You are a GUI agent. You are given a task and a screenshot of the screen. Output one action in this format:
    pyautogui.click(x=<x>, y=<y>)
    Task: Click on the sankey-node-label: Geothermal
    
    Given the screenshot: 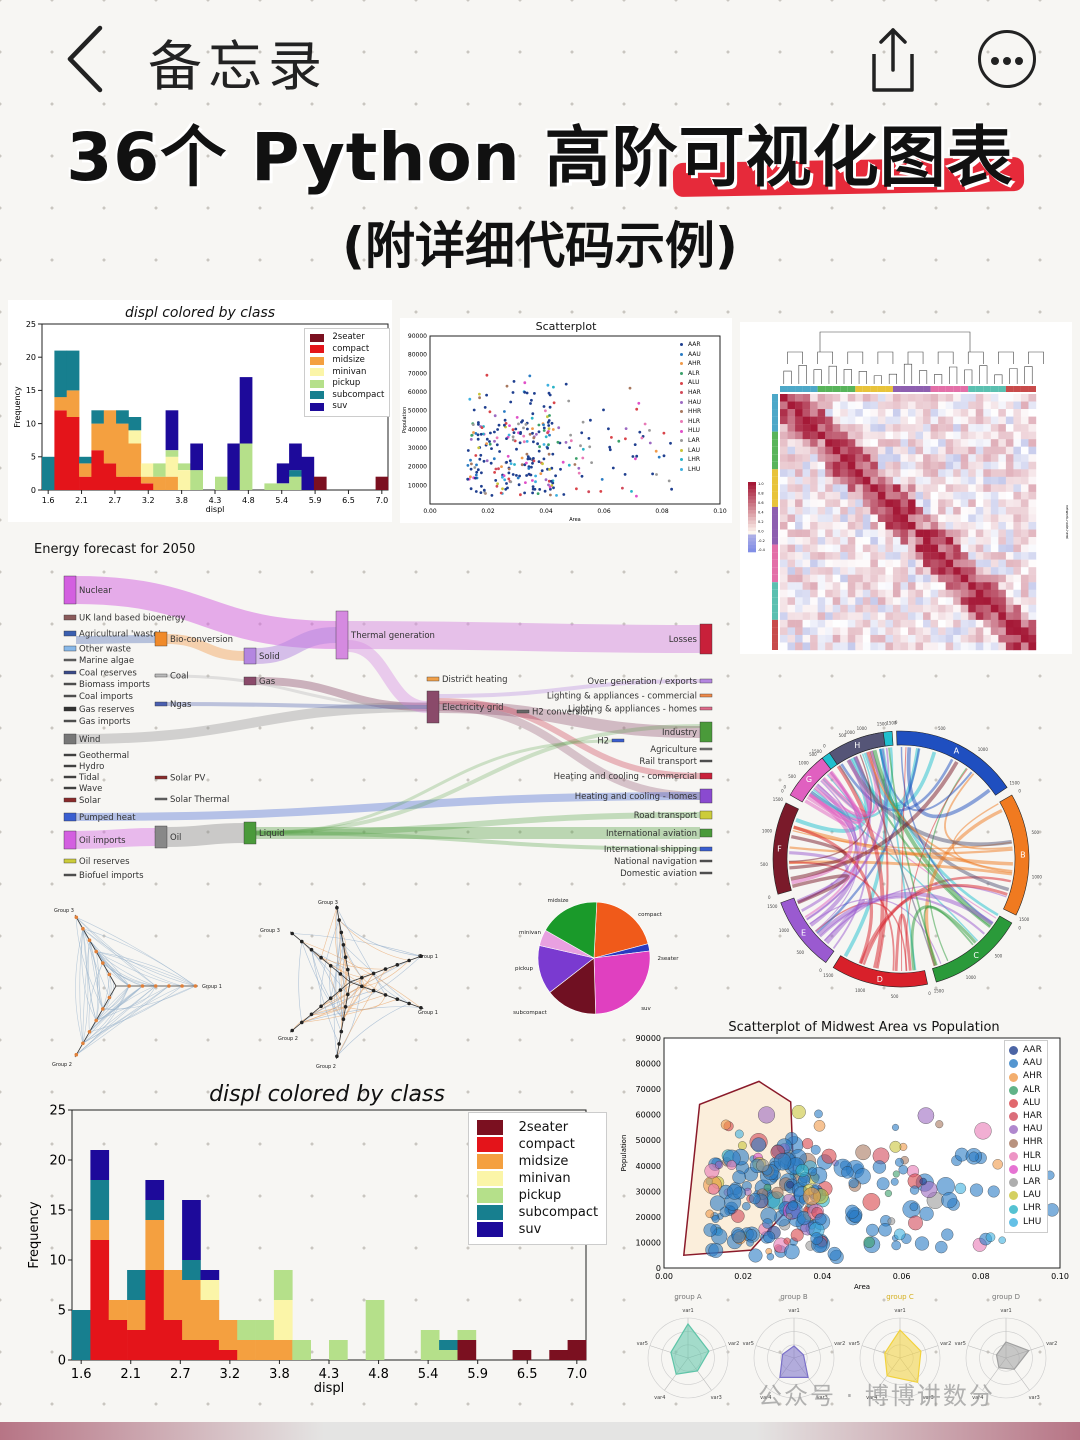 What is the action you would take?
    pyautogui.click(x=104, y=756)
    